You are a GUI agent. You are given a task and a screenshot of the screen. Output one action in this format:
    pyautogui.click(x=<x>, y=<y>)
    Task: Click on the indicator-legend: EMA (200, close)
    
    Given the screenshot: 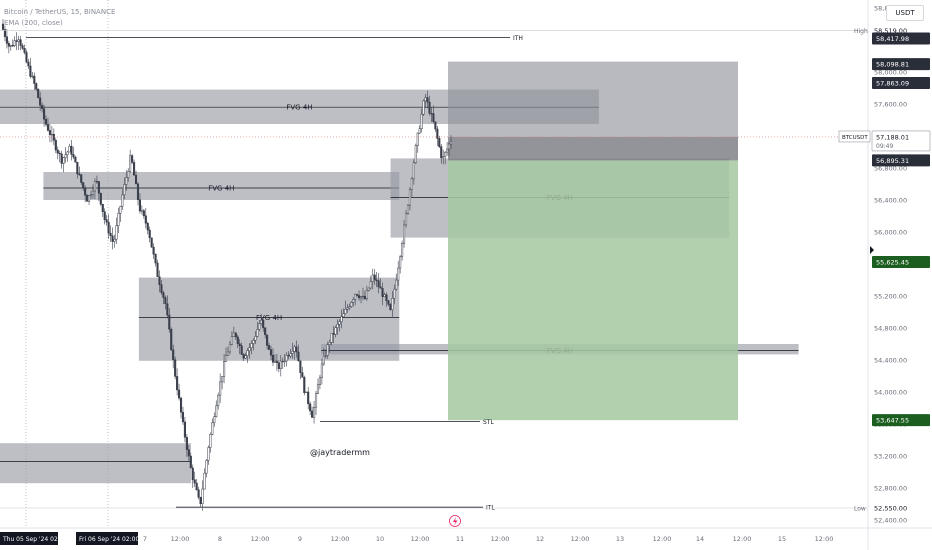 What is the action you would take?
    pyautogui.click(x=33, y=23)
    